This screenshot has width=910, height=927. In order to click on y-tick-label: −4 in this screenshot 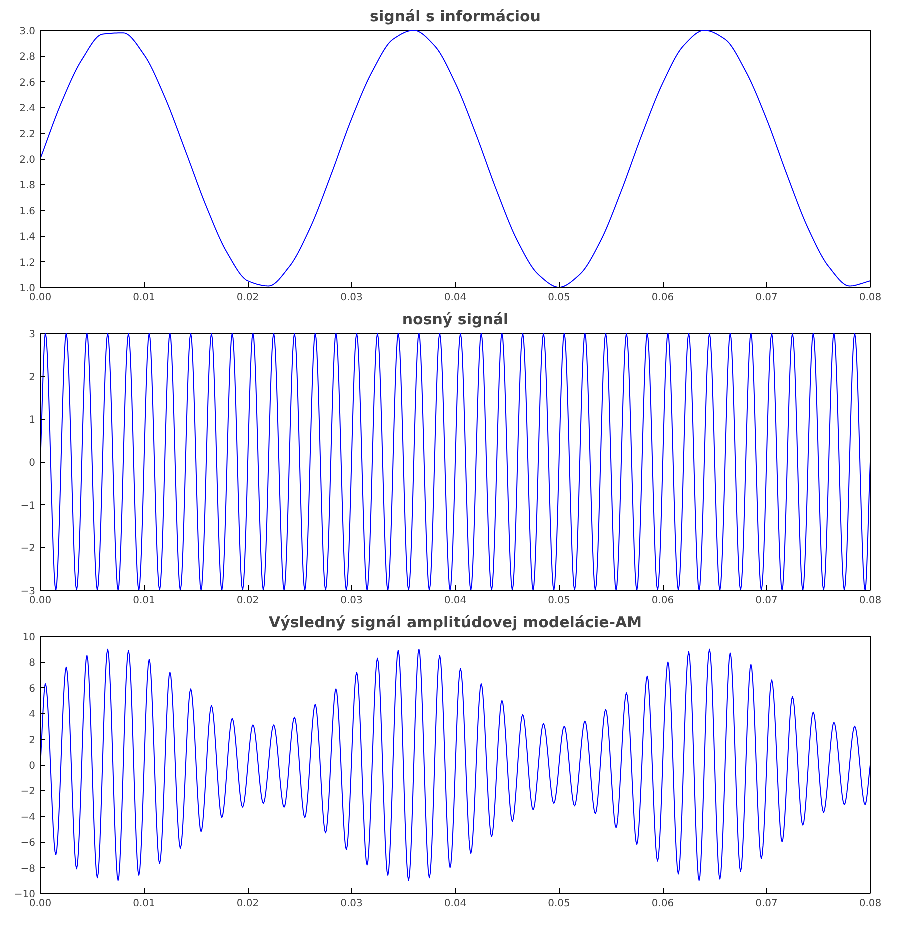, I will do `click(28, 818)`.